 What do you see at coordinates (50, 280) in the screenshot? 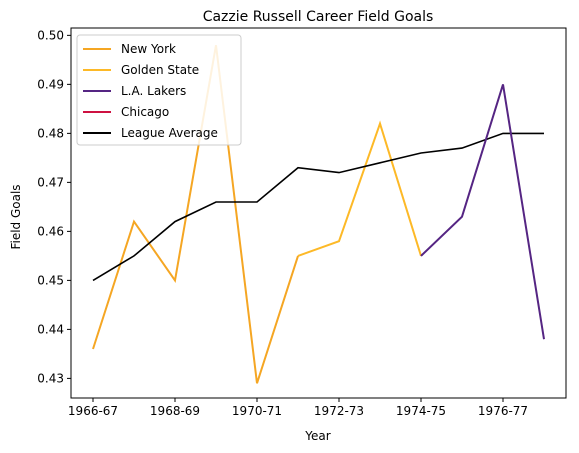
I see `y-tick-label: 0.45` at bounding box center [50, 280].